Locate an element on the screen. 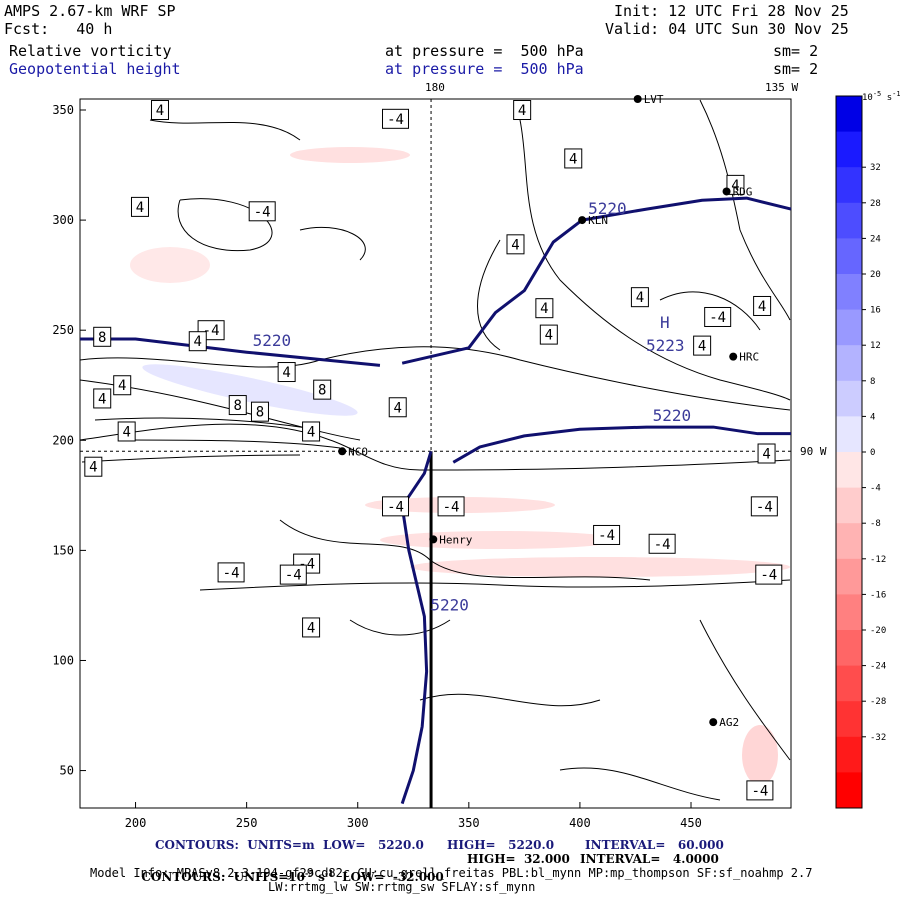 Image resolution: width=900 pixels, height=900 pixels. colorbar-tick-label: 0 is located at coordinates (872, 453).